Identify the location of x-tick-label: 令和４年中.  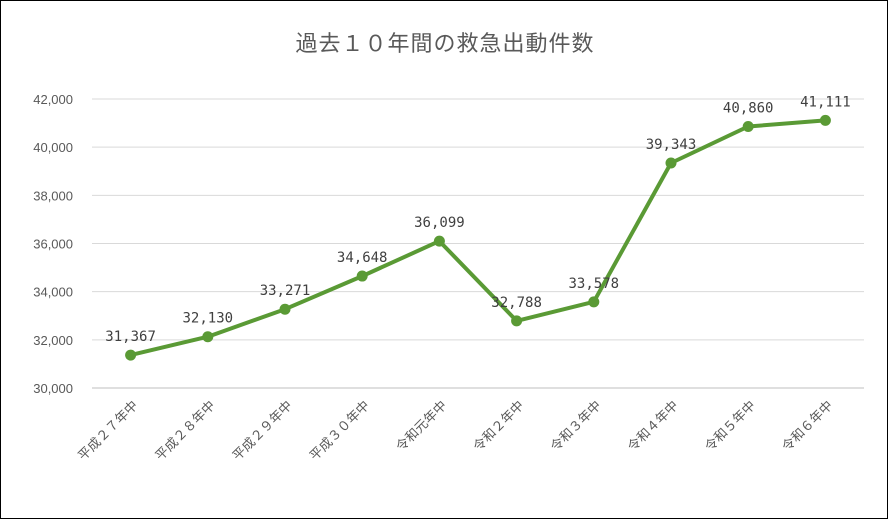
(653, 426).